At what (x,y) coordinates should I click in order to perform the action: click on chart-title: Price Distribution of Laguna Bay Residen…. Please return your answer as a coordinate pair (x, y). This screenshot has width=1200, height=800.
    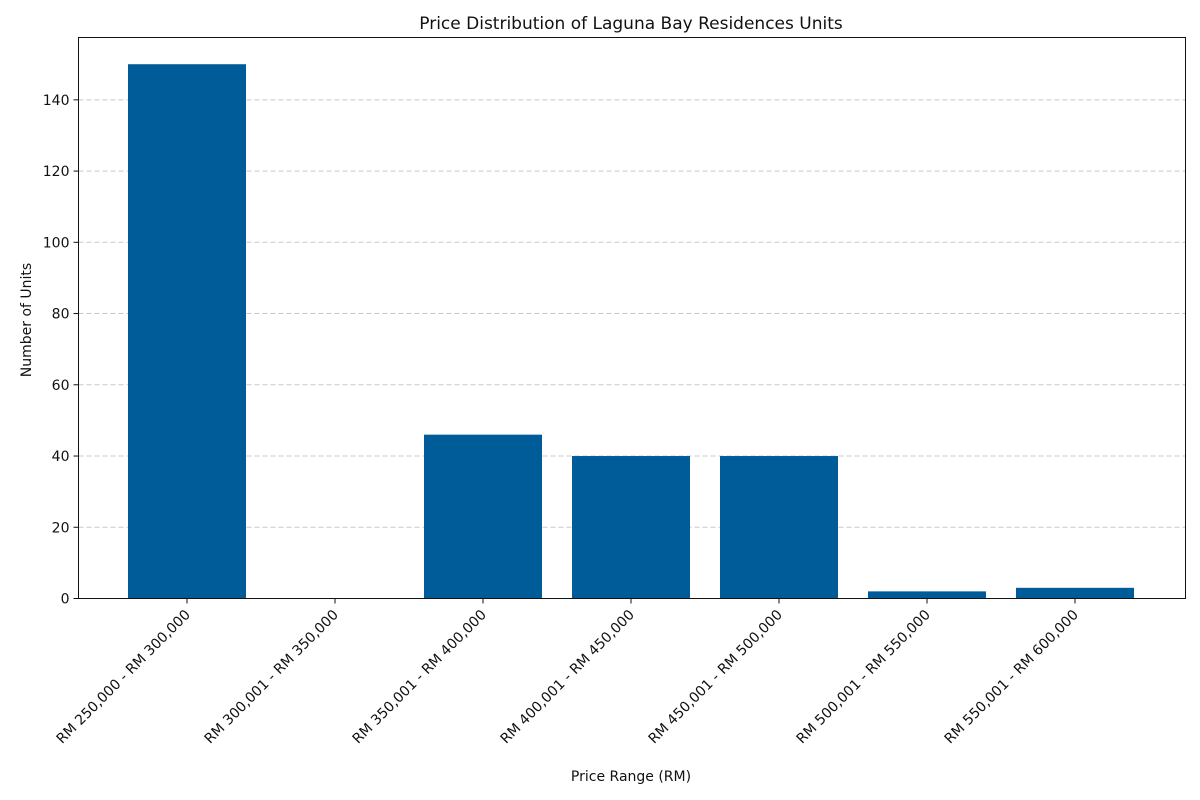
    Looking at the image, I should click on (631, 24).